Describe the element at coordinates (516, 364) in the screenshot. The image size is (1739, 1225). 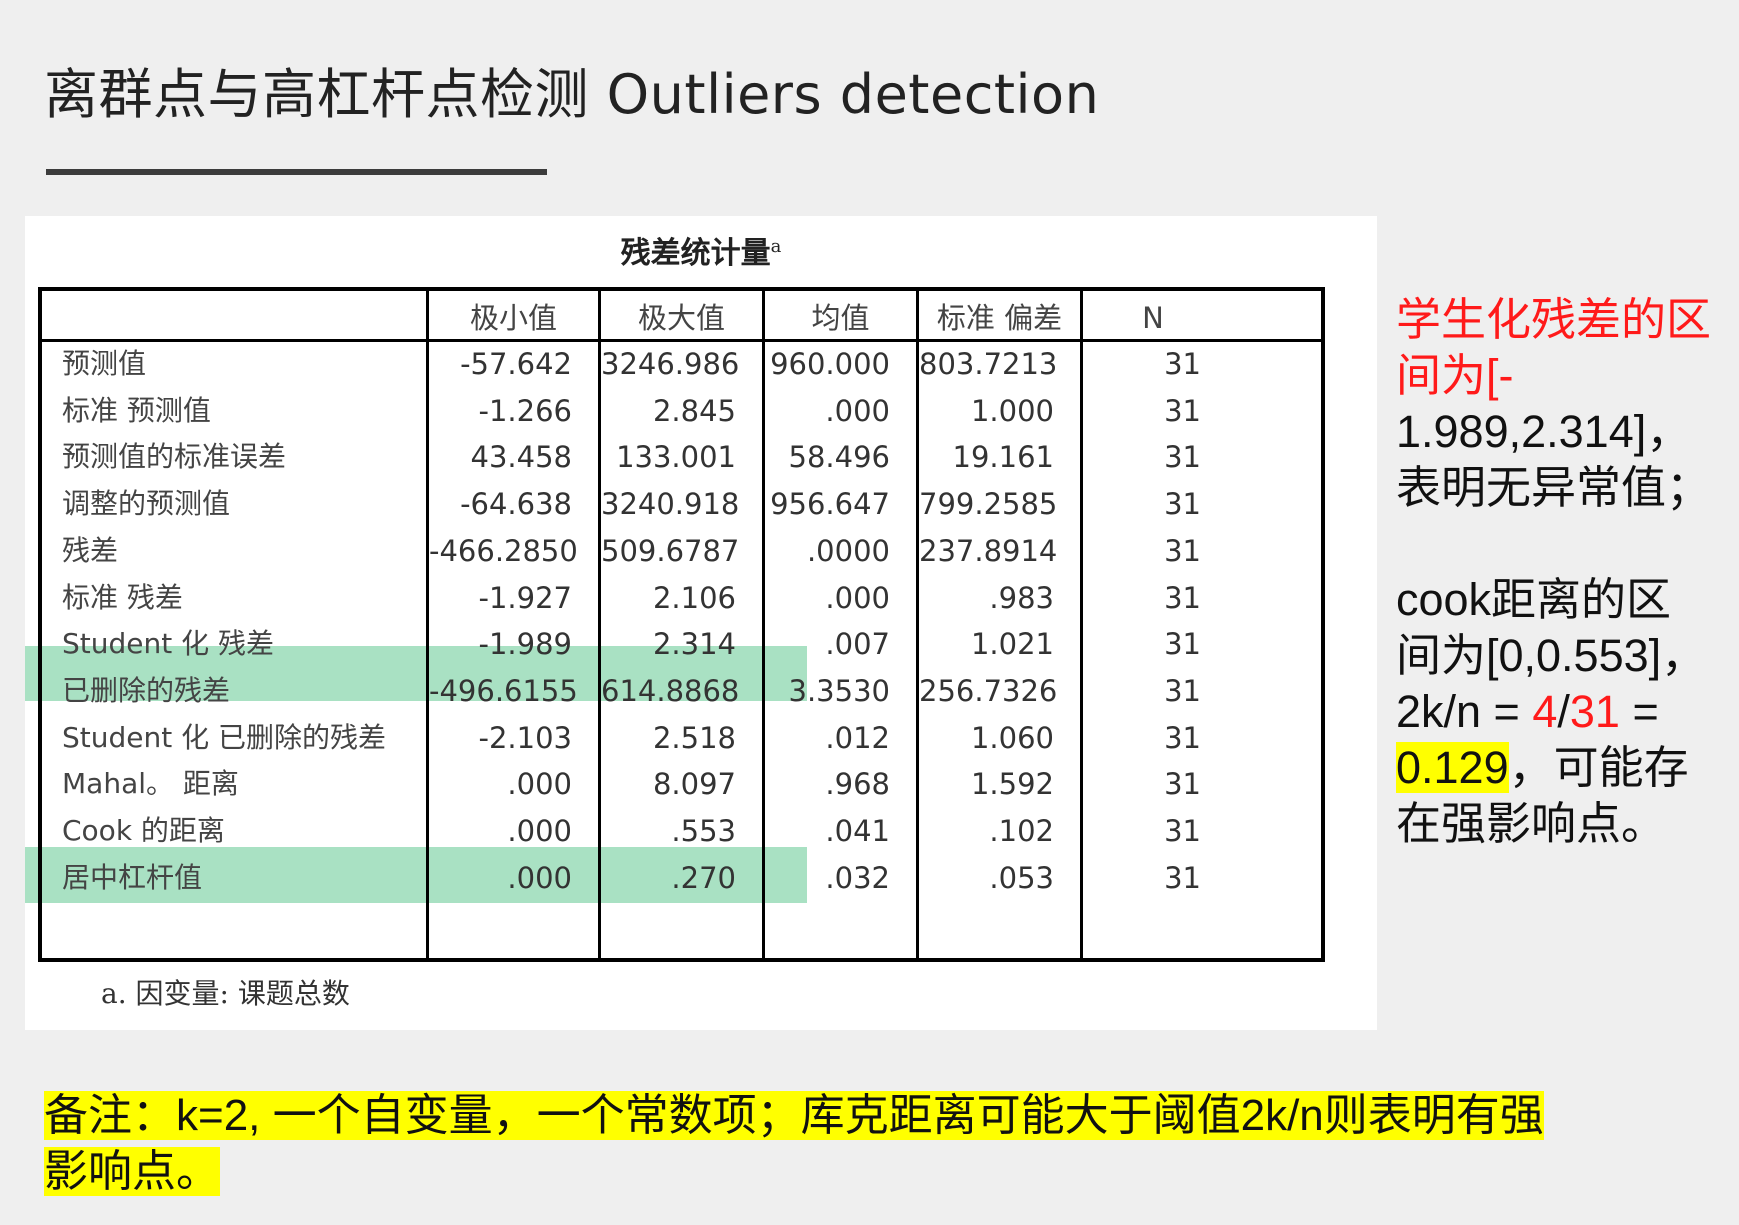
I see `table-cell: -57.642` at that location.